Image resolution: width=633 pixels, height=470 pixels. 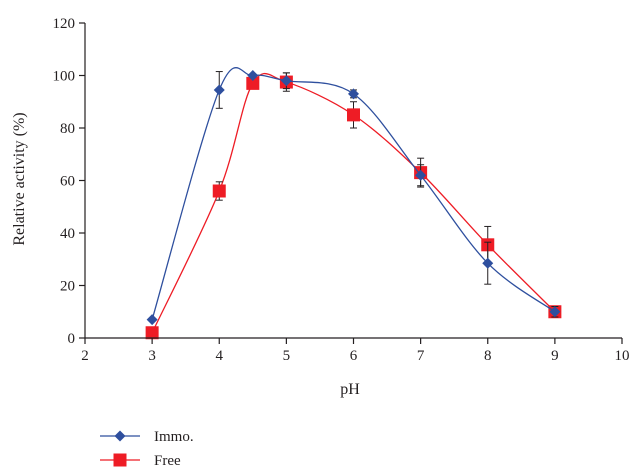 What do you see at coordinates (64, 24) in the screenshot?
I see `y-tick-label: 120` at bounding box center [64, 24].